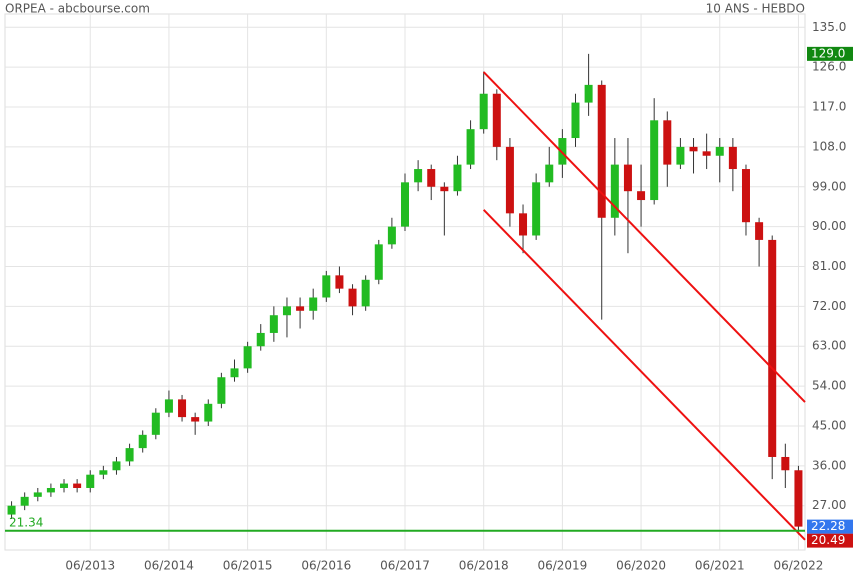 Image resolution: width=855 pixels, height=580 pixels. I want to click on y-tick-label: 108.0, so click(829, 146).